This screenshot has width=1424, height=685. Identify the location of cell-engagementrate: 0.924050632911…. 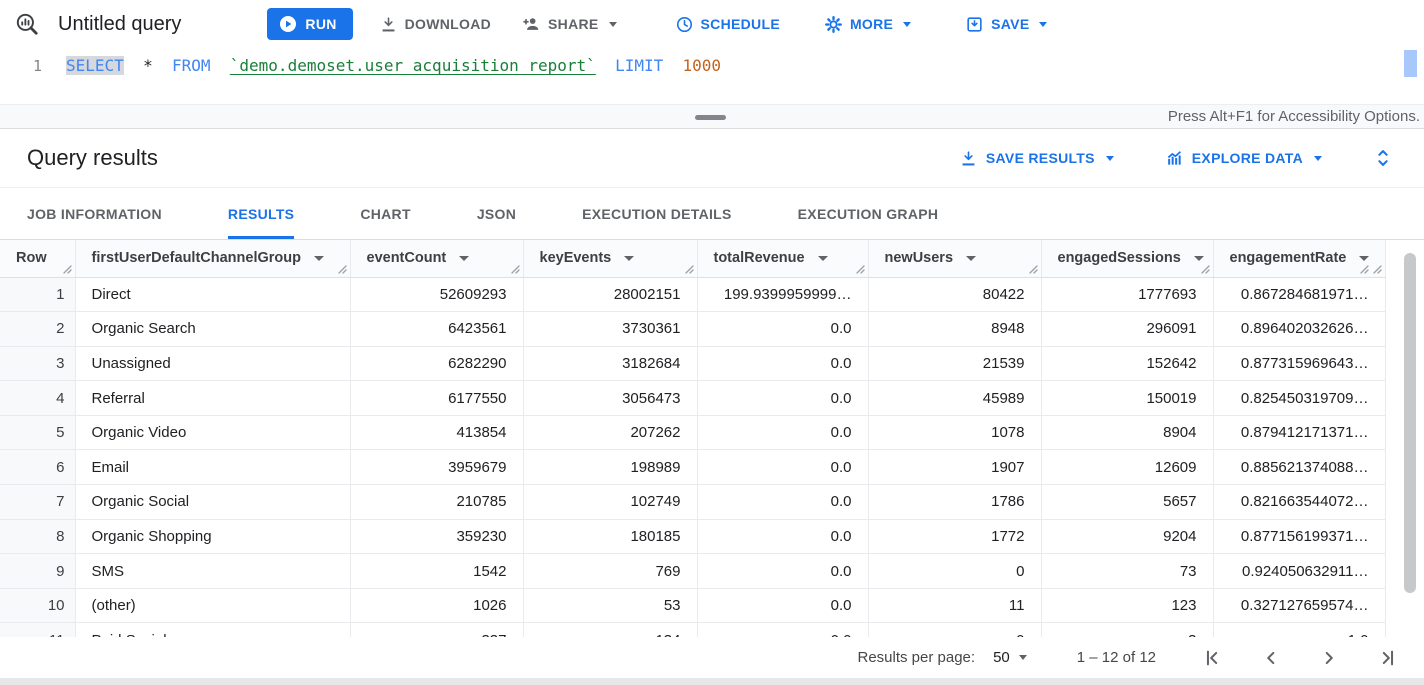
(1299, 571).